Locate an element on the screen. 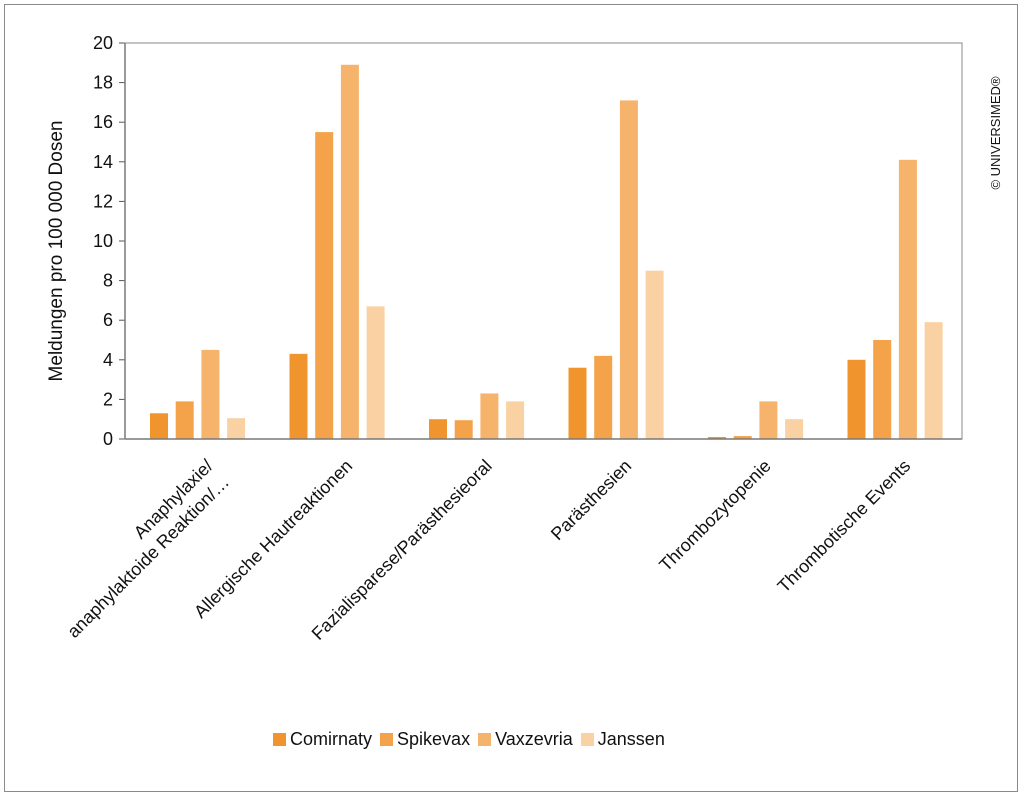 The image size is (1024, 798). y-tick-label: 8 is located at coordinates (108, 281).